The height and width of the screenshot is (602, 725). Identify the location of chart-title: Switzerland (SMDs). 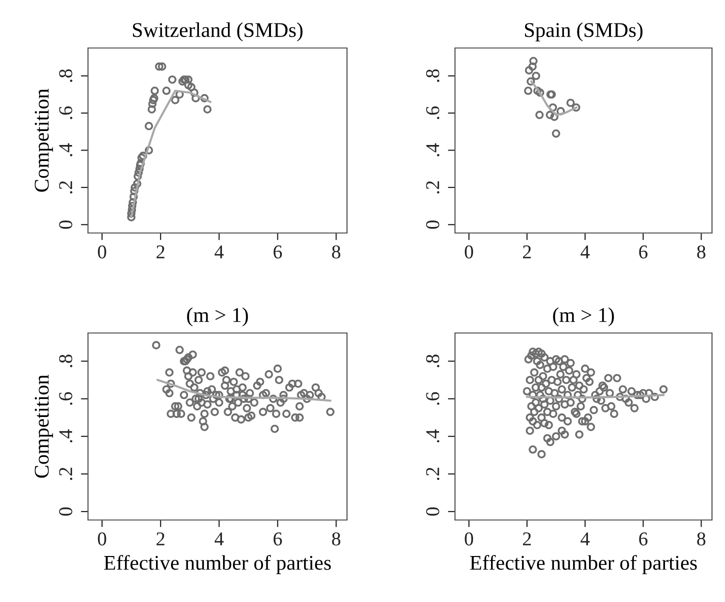
(217, 32).